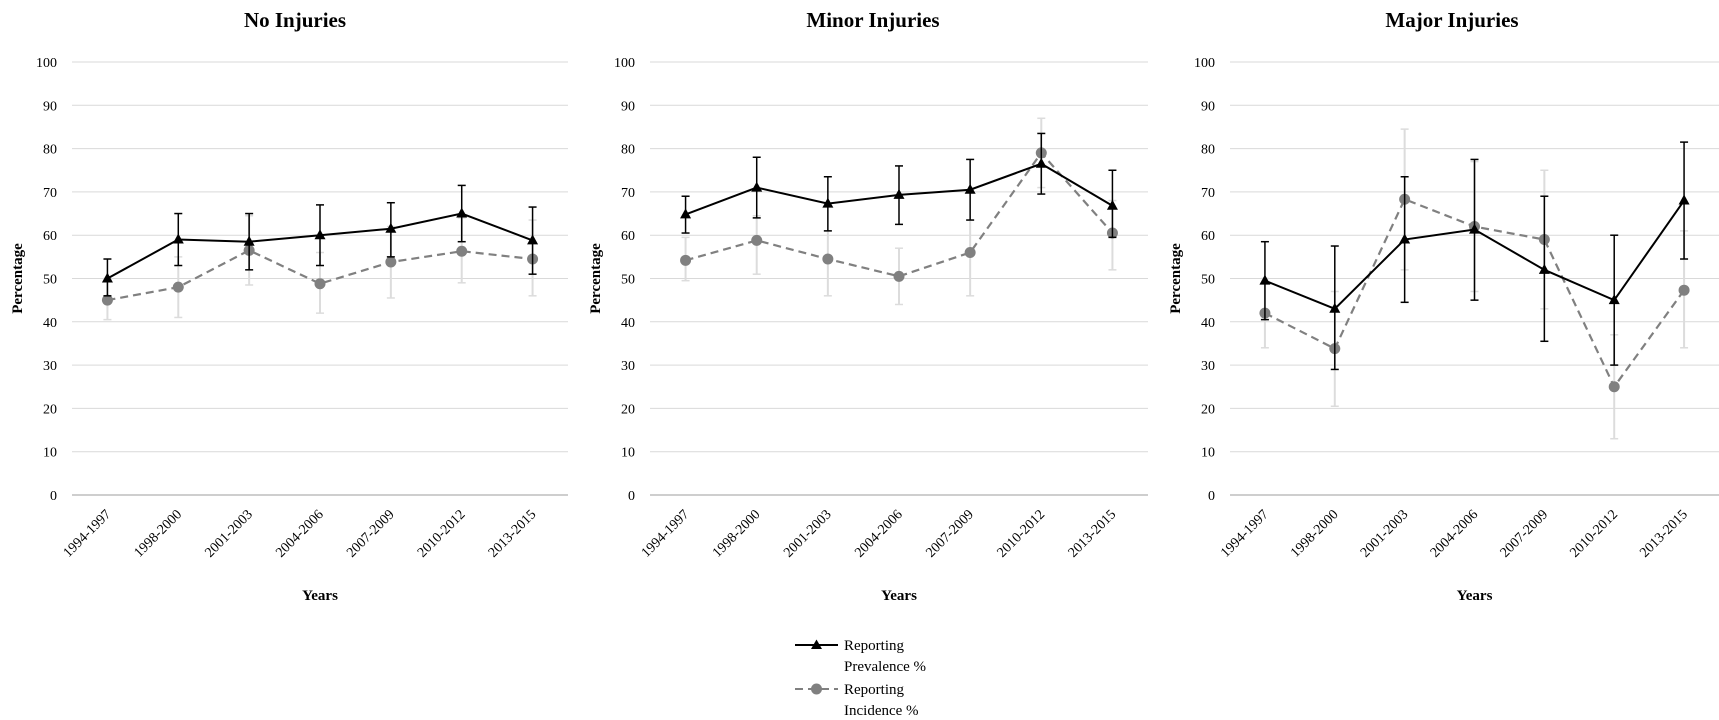 The height and width of the screenshot is (720, 1719). What do you see at coordinates (816, 689) in the screenshot?
I see `legend-incidence-circle-marker` at bounding box center [816, 689].